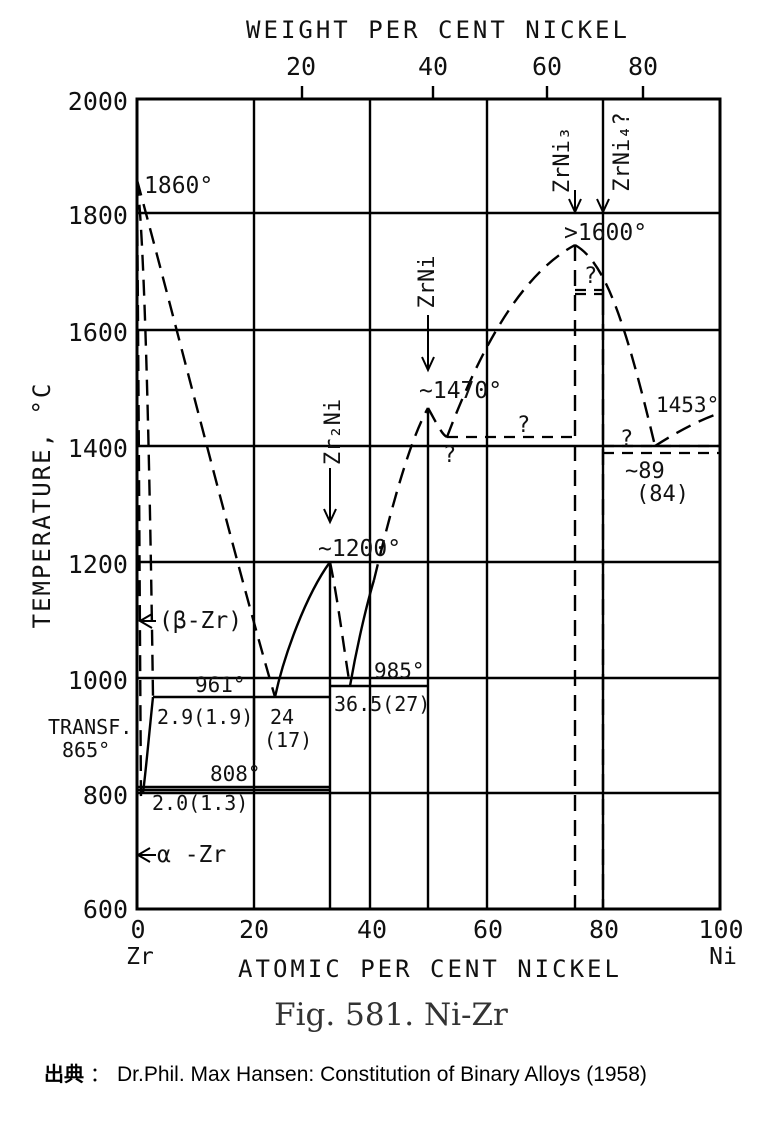 Image resolution: width=782 pixels, height=1128 pixels. What do you see at coordinates (382, 704) in the screenshot?
I see `label-36-5: 36.5(27)` at bounding box center [382, 704].